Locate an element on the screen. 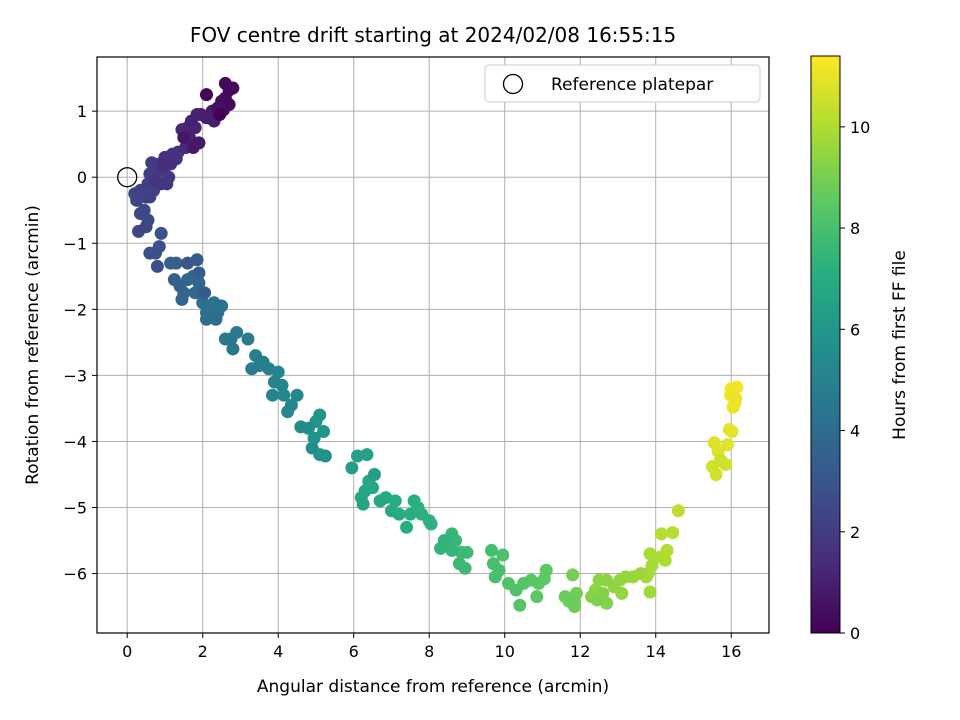  colorbar: 0 2 4 6 8 10 Hours from first FF file is located at coordinates (860, 349).